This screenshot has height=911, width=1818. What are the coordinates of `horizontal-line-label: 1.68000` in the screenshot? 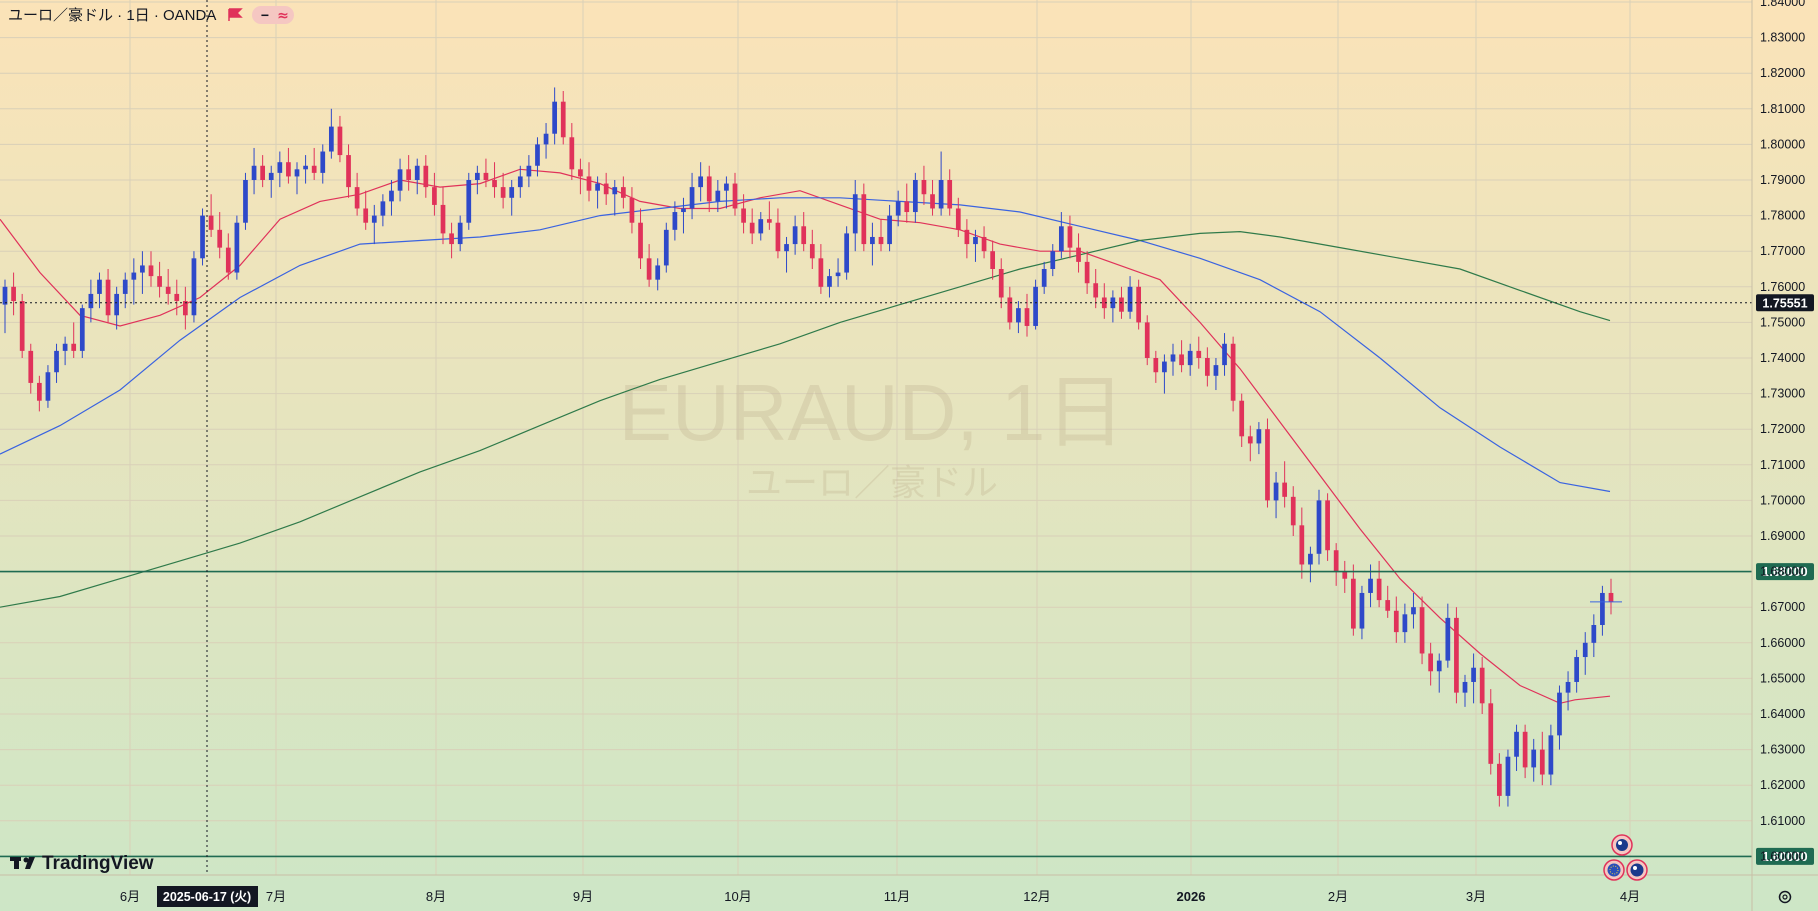 It's located at (1784, 572).